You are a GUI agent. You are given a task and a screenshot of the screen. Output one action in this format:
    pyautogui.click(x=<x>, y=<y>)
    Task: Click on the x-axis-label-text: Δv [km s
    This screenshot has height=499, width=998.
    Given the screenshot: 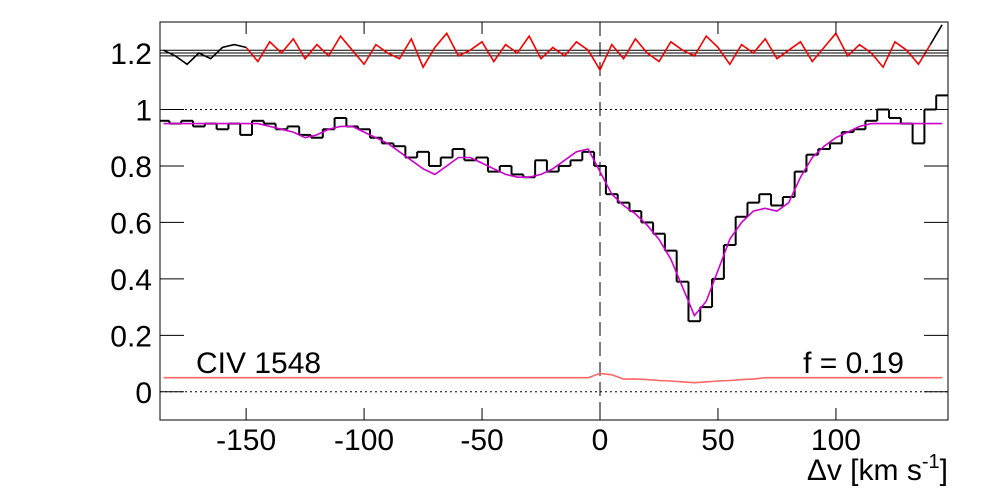 What is the action you would take?
    pyautogui.click(x=864, y=470)
    